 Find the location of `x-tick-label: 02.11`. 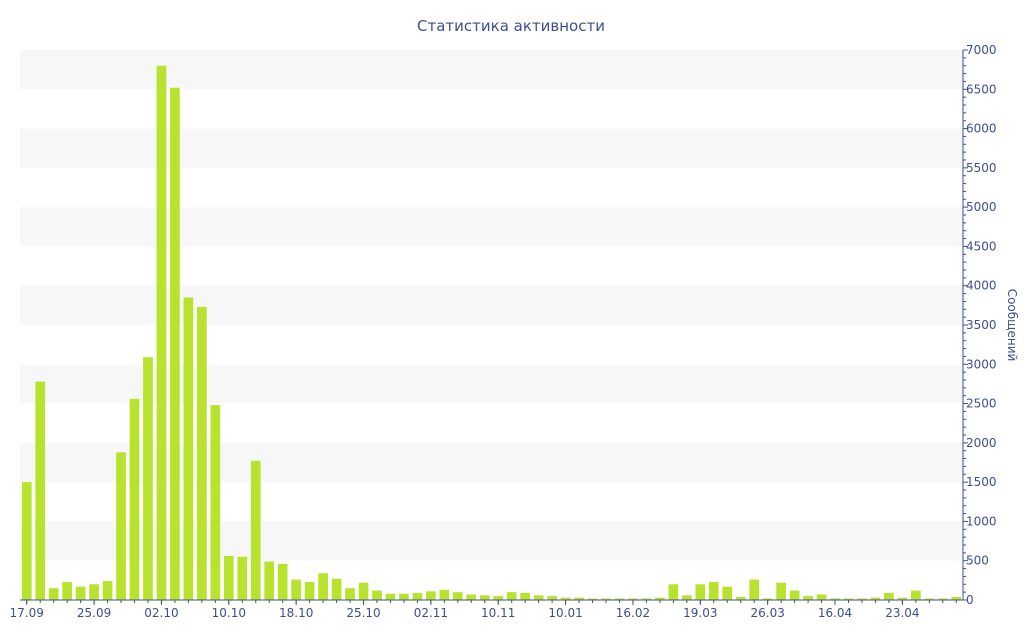

x-tick-label: 02.11 is located at coordinates (431, 613).